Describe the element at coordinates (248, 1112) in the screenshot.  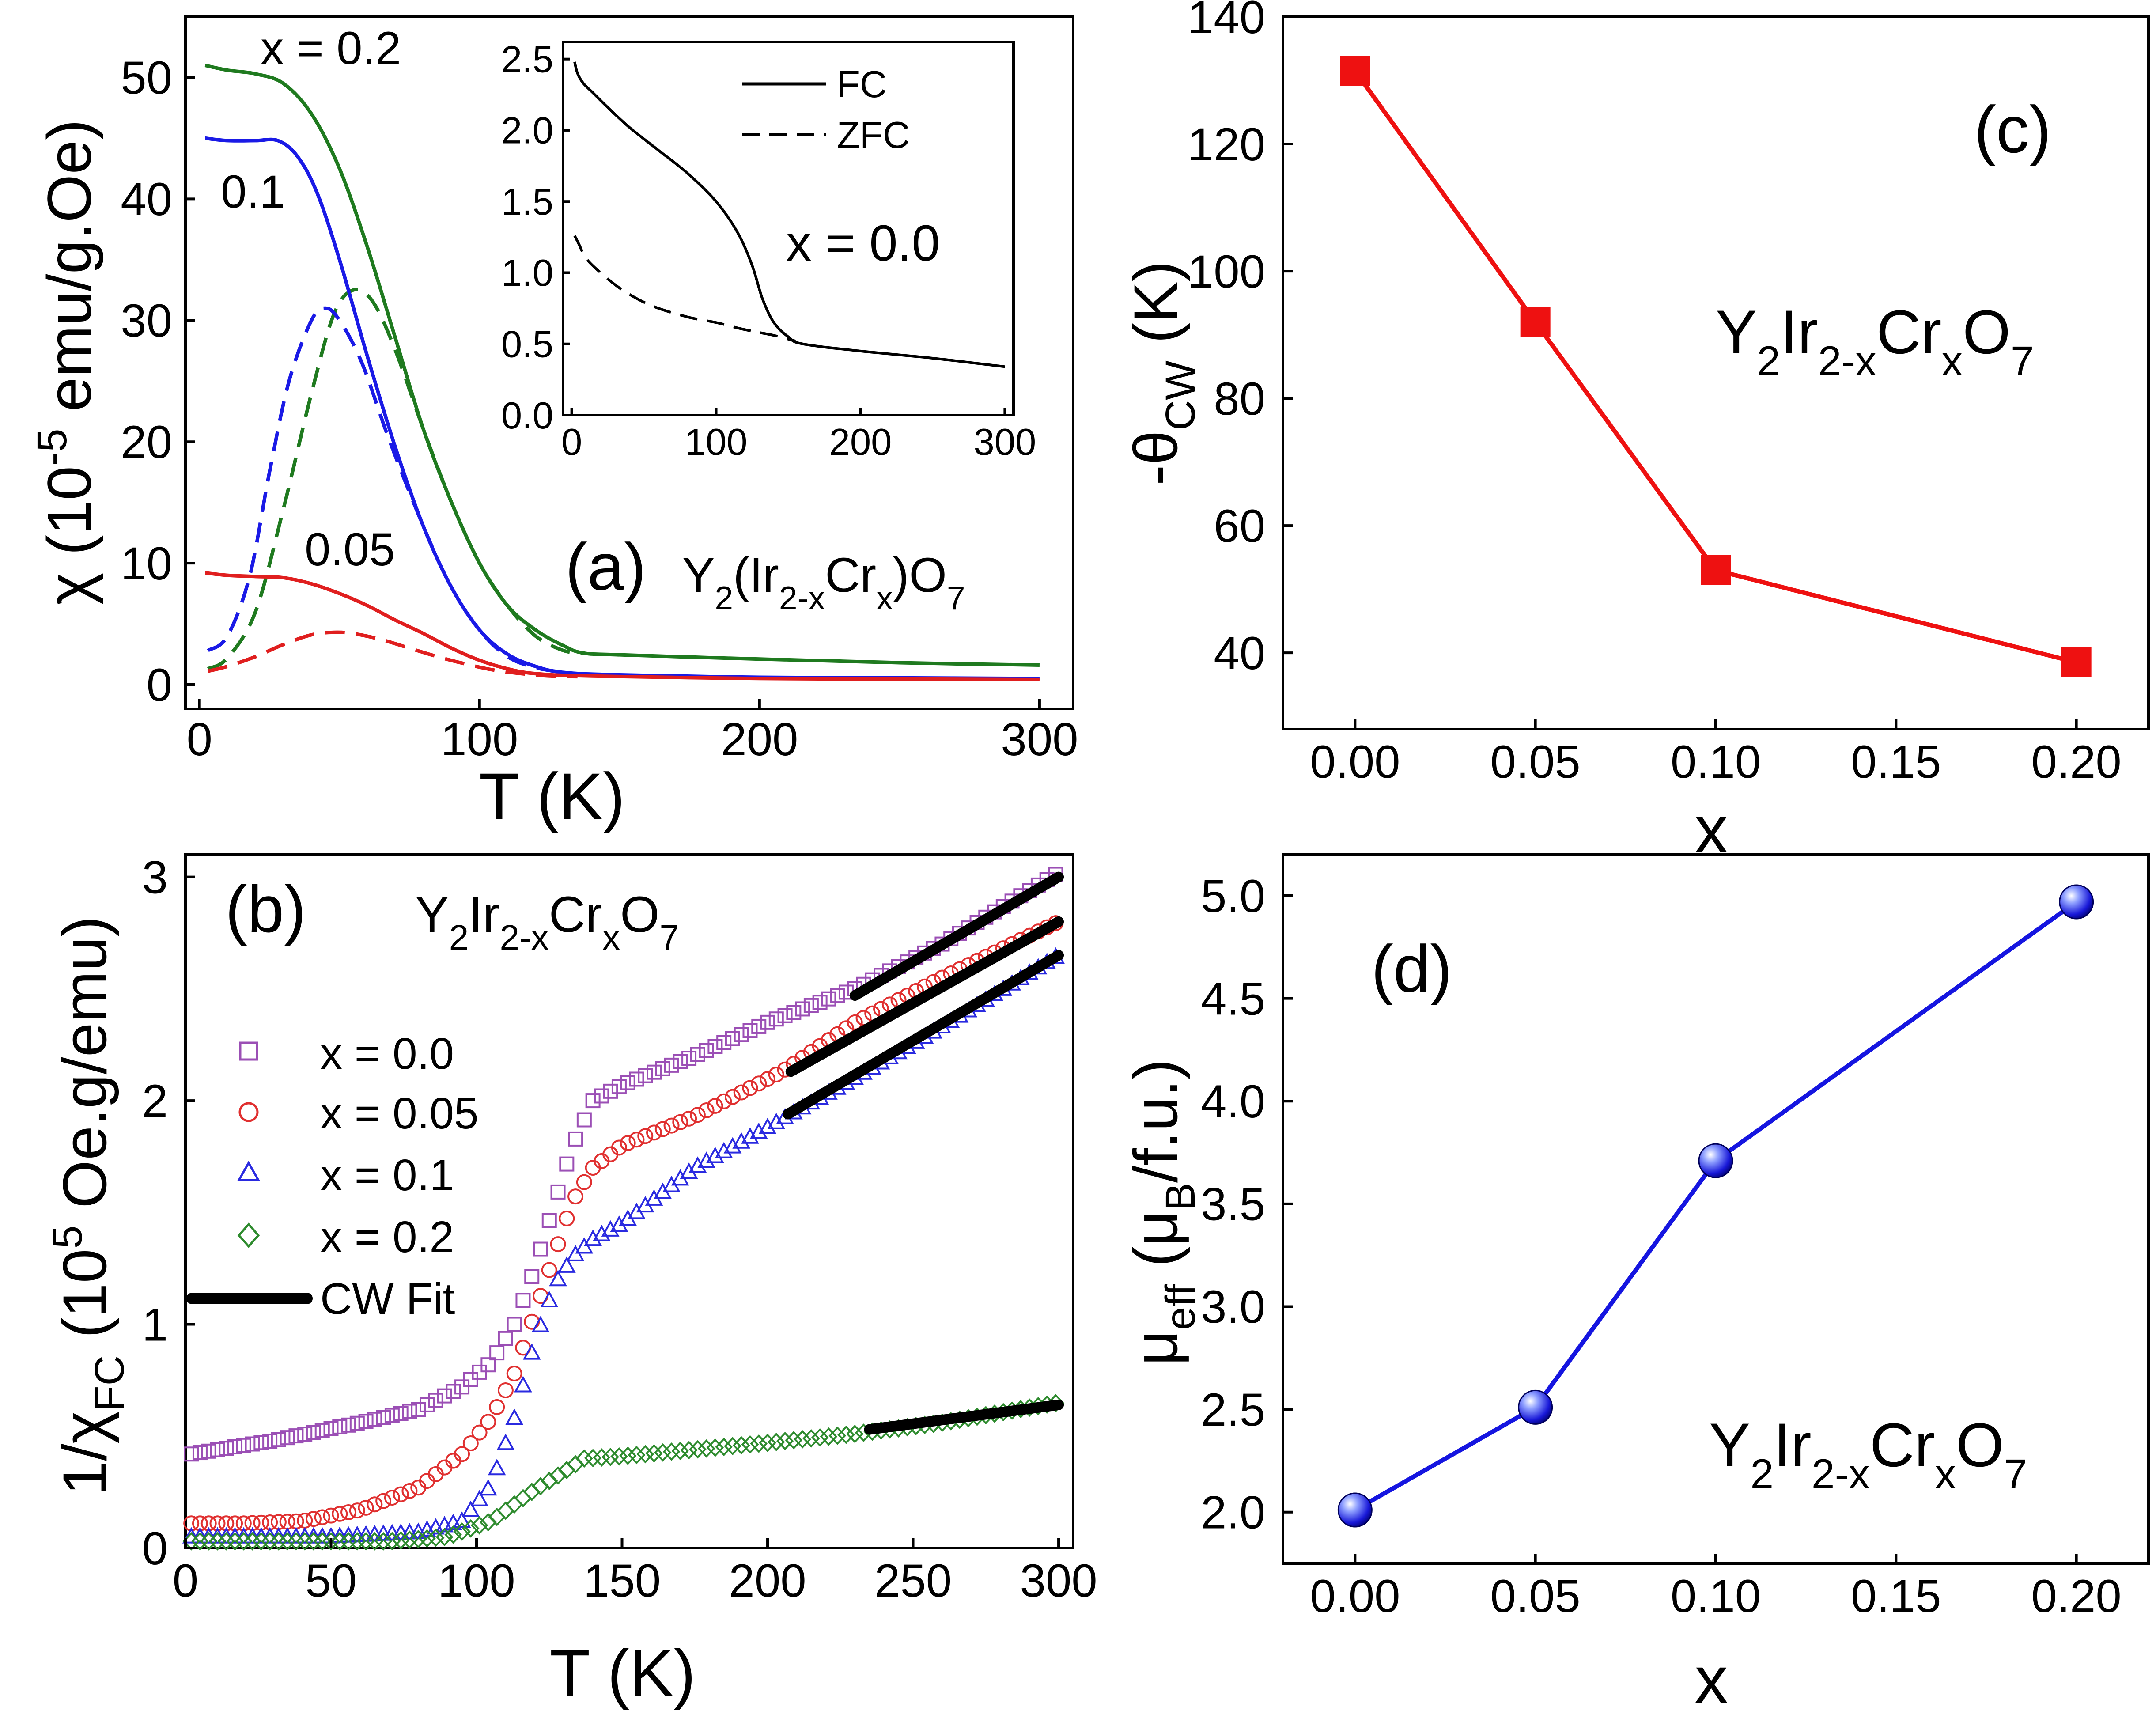
I see `legend-marker-x005` at that location.